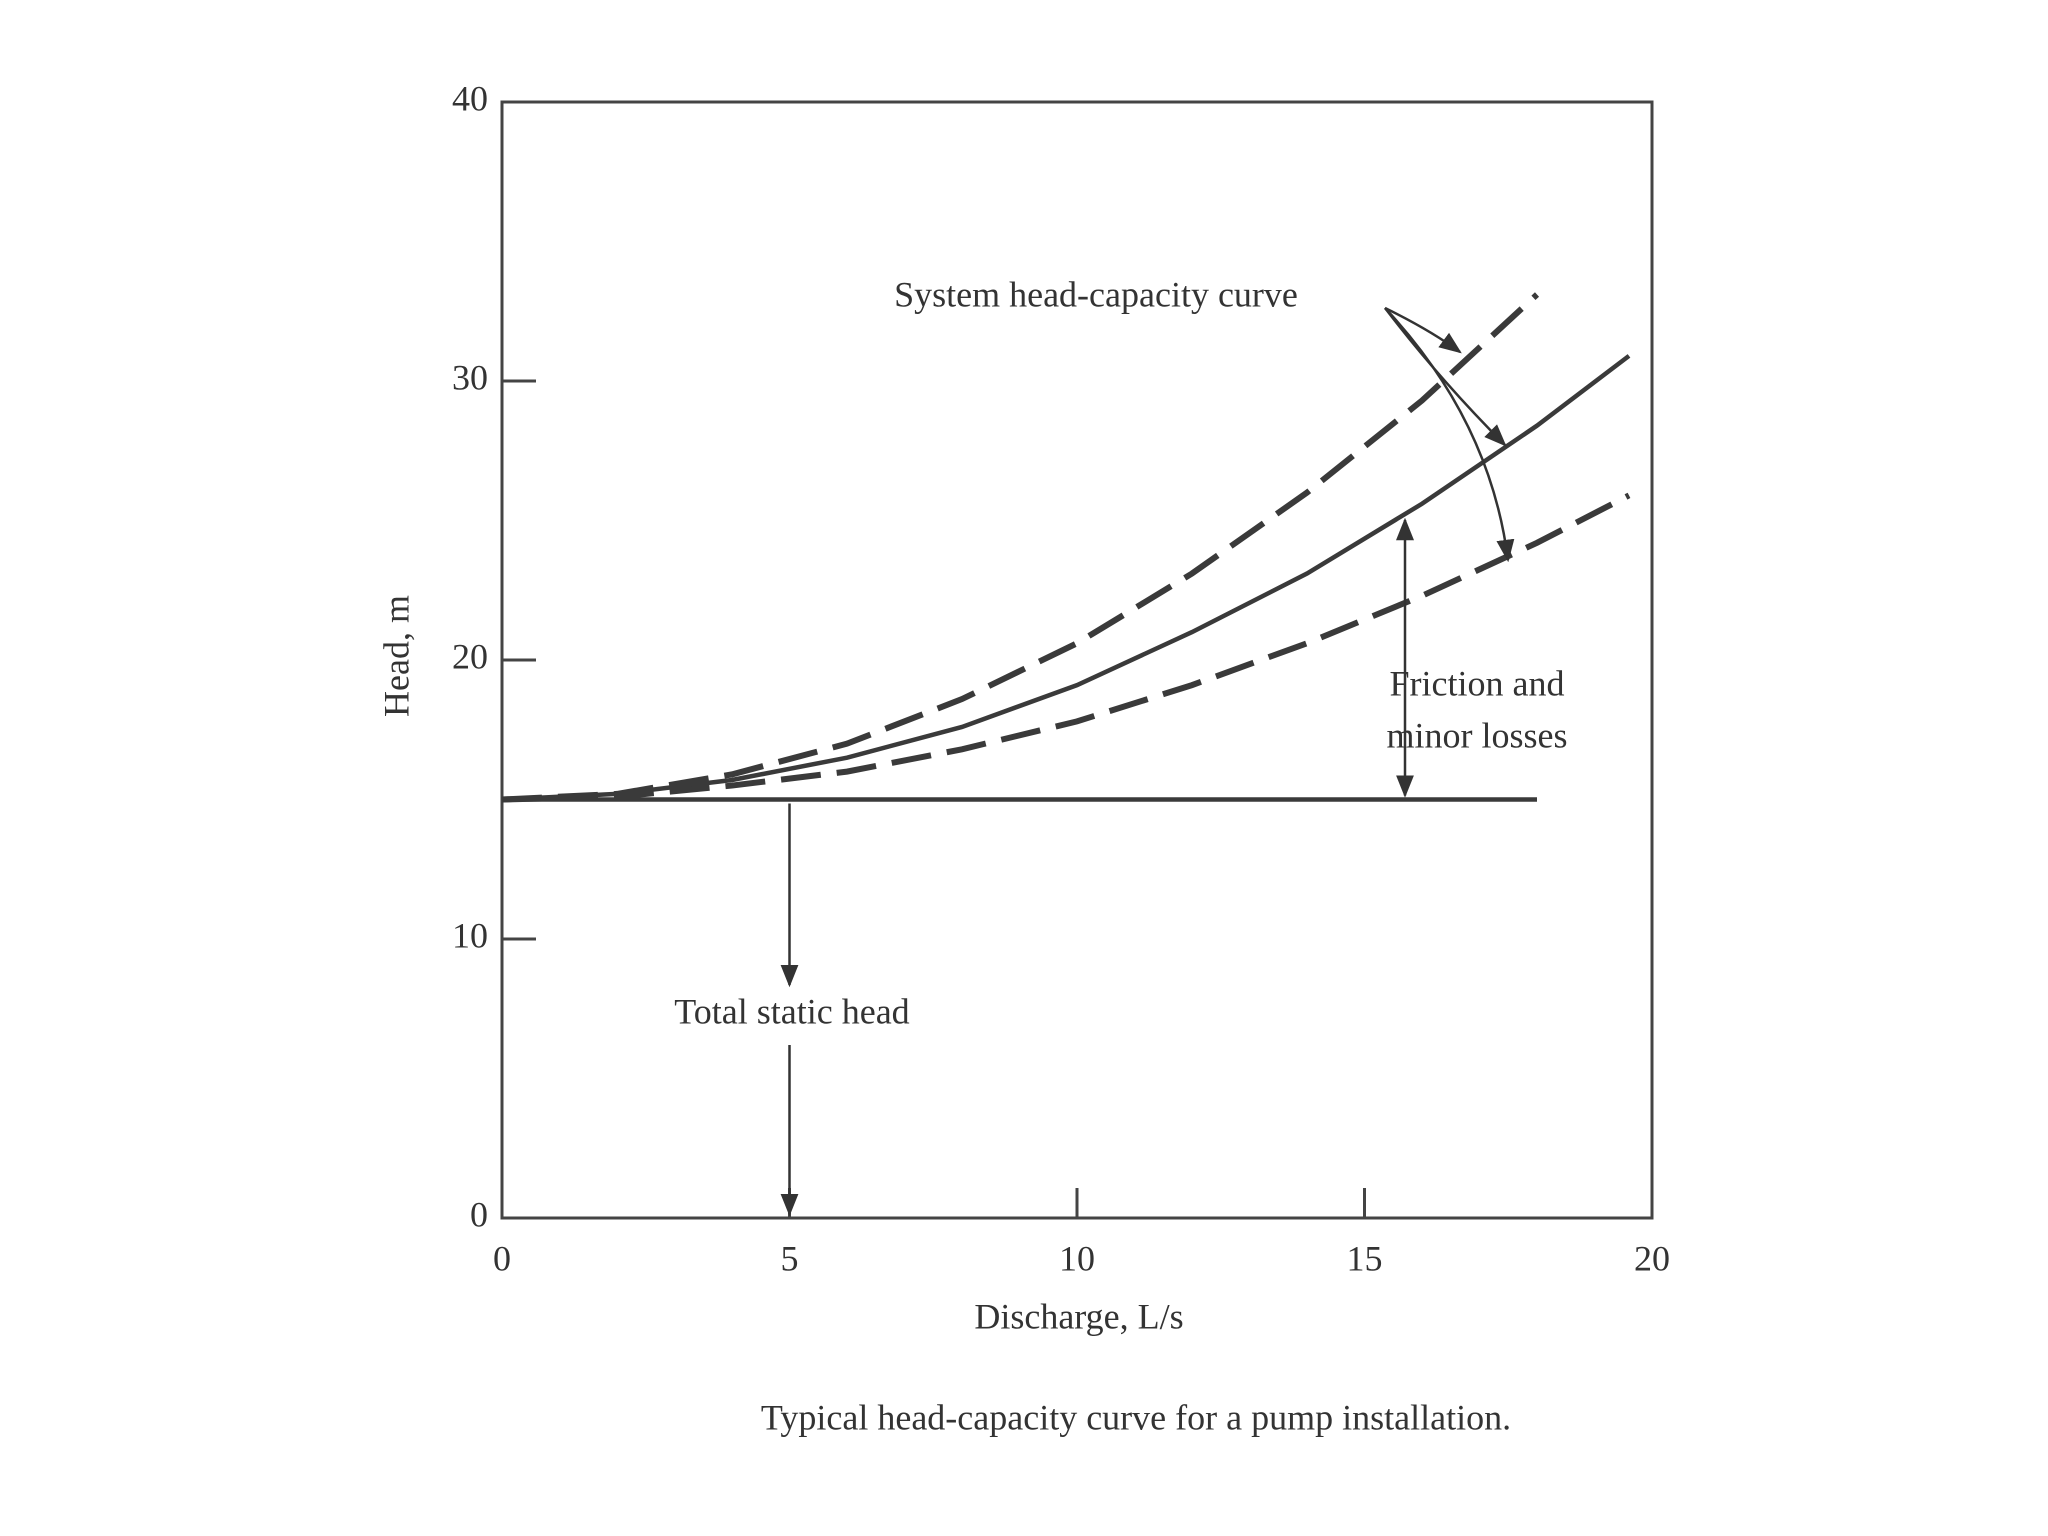  I want to click on y-axis-label: Head, m, so click(396, 656).